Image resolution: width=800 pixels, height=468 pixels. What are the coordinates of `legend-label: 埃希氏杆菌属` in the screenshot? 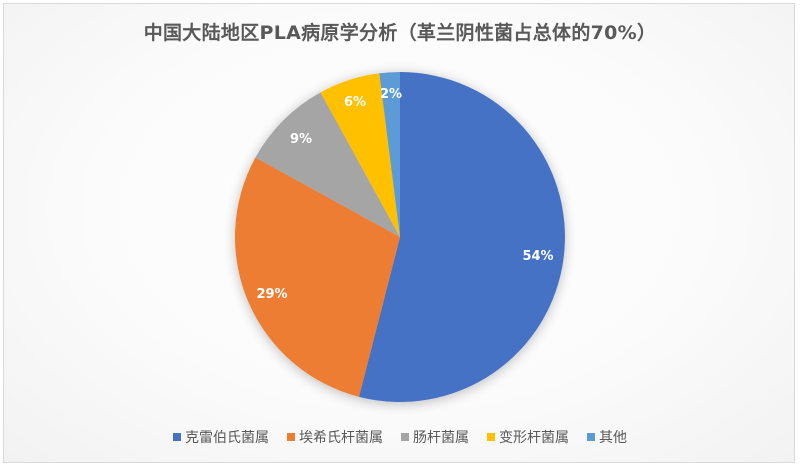 It's located at (341, 438).